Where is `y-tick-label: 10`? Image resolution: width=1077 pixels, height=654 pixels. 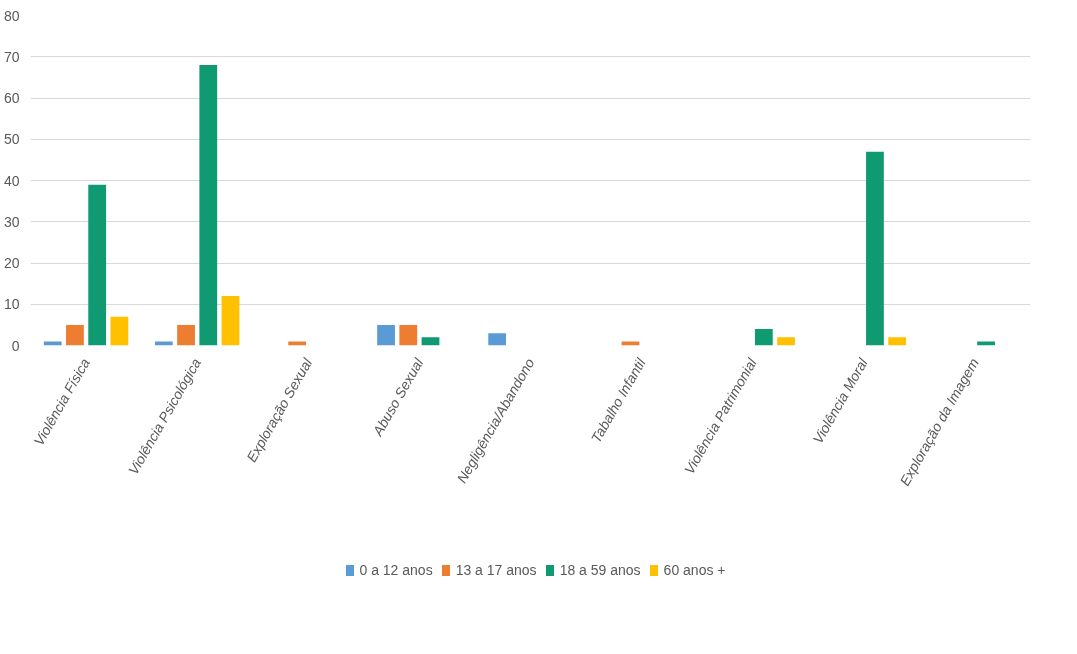
y-tick-label: 10 is located at coordinates (11, 304).